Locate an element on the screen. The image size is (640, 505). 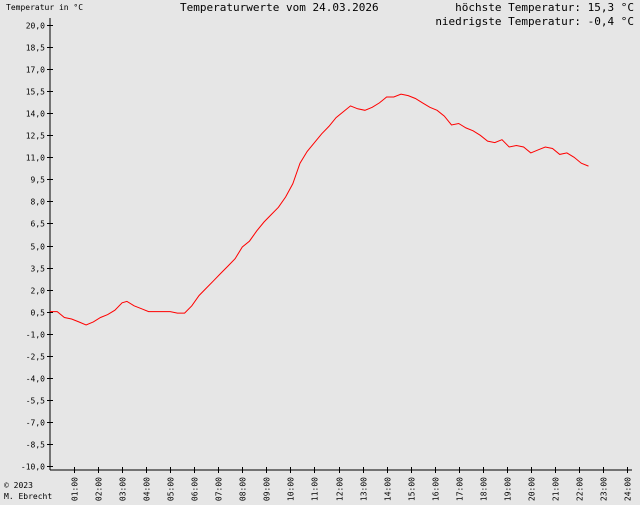
y-tick-label: 3,5 is located at coordinates (38, 269).